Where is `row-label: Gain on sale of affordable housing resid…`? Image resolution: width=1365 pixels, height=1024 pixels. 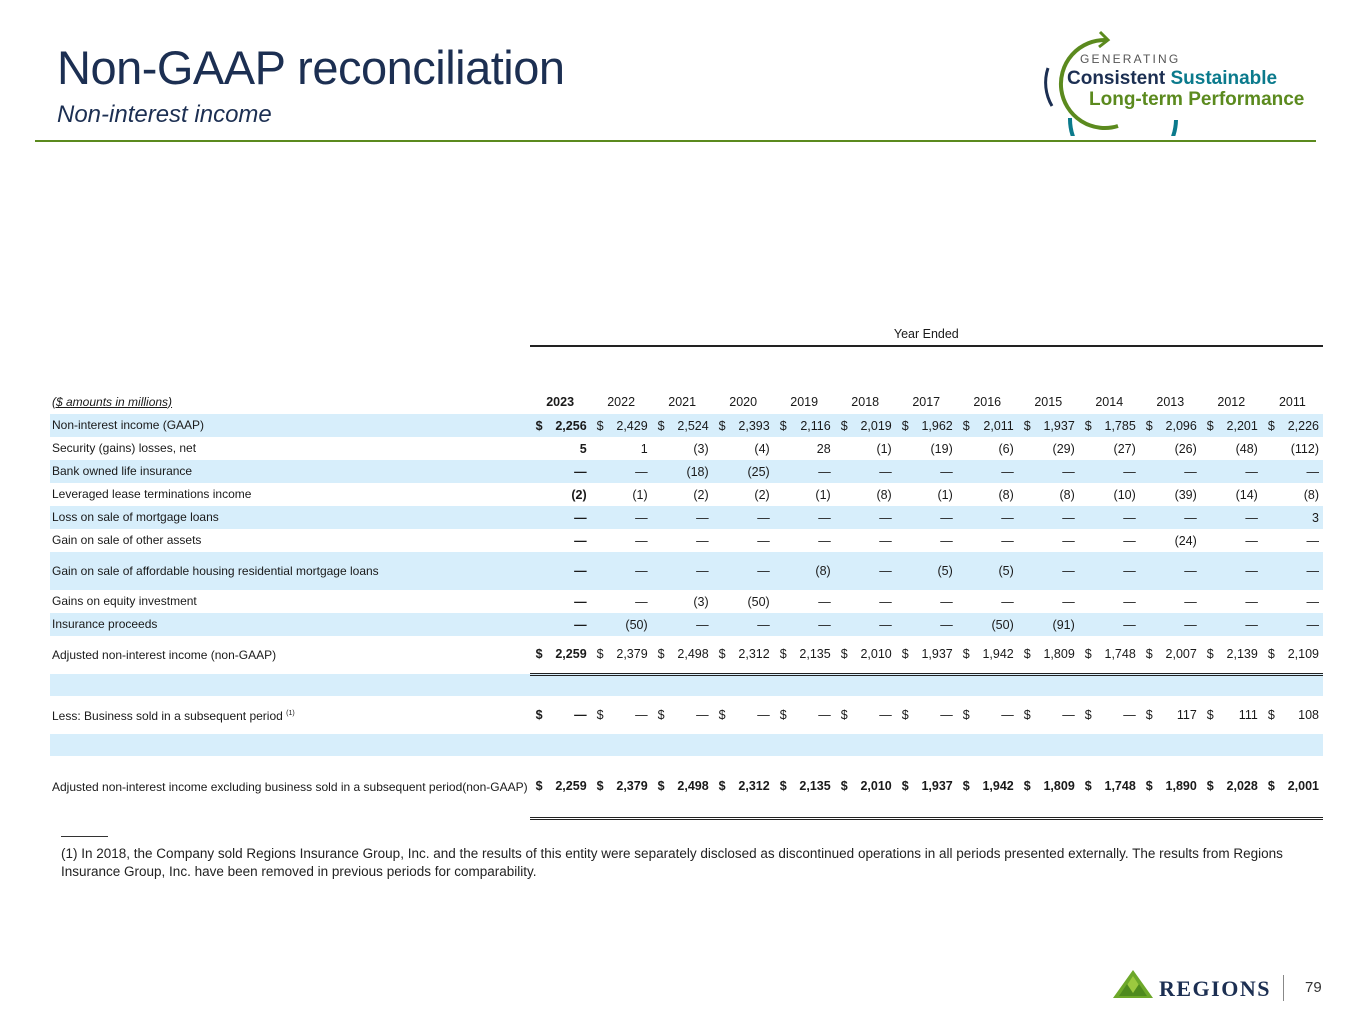
row-label: Gain on sale of affordable housing resid… is located at coordinates (290, 571).